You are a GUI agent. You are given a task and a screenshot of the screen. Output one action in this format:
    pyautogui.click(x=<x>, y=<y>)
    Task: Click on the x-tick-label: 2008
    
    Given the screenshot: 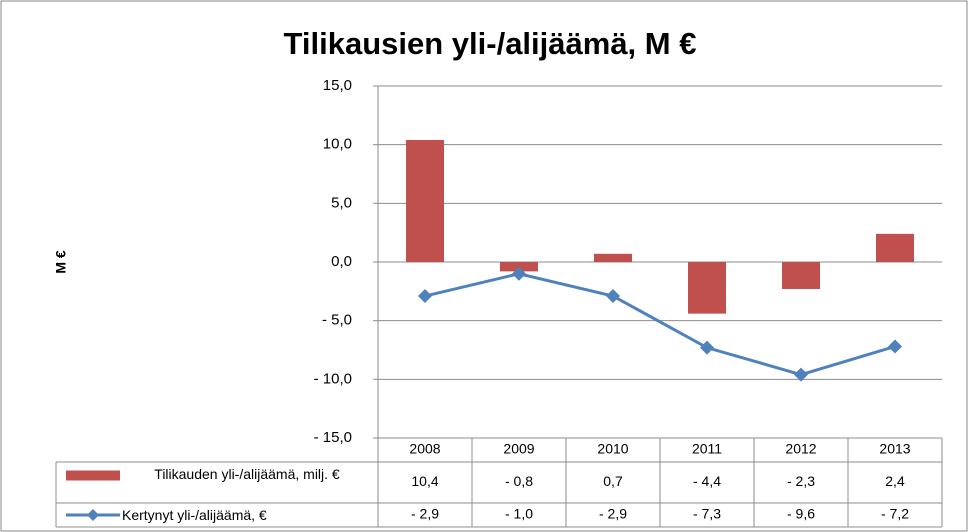 What is the action you would take?
    pyautogui.click(x=424, y=449)
    